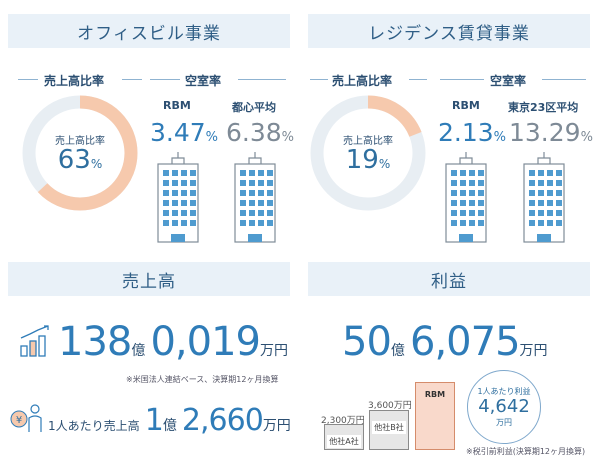  Describe the element at coordinates (343, 421) in the screenshot. I see `bar-value-a: 2,300万円` at that location.